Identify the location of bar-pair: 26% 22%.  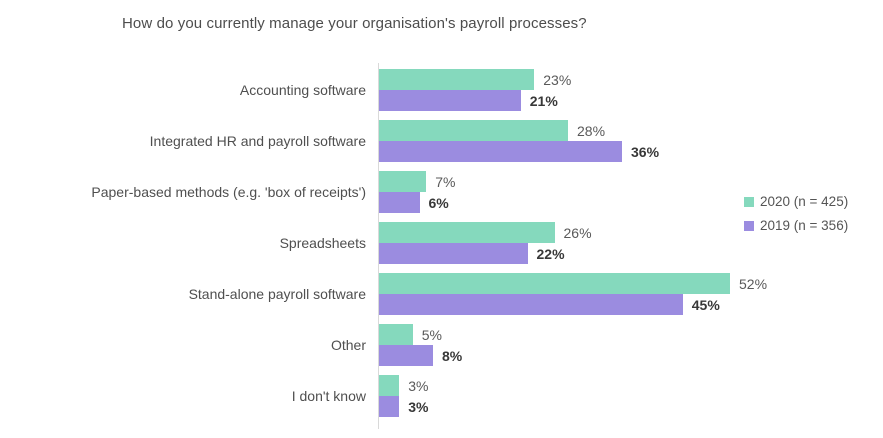
(631, 243).